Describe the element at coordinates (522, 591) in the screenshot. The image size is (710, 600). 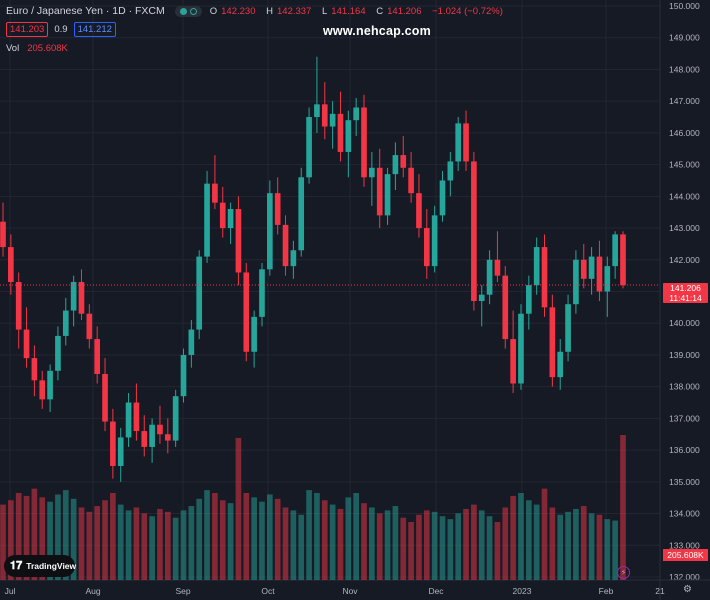
I see `x-tick-label: 2023` at that location.